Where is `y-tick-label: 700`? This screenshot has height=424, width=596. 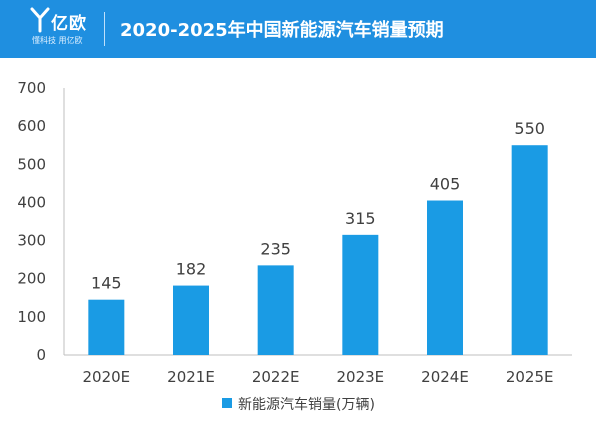
y-tick-label: 700 is located at coordinates (31, 88).